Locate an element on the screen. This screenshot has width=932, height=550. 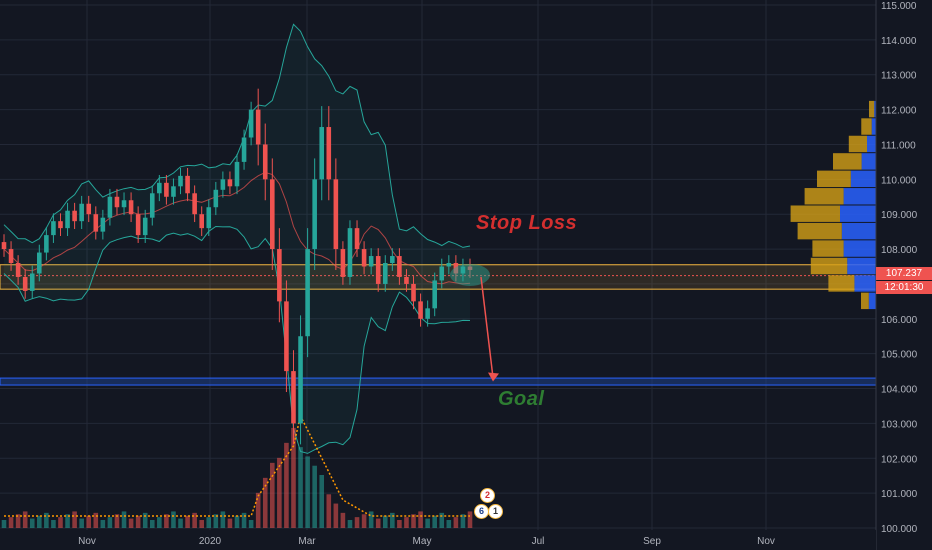
volume-bars is located at coordinates (237, 470).